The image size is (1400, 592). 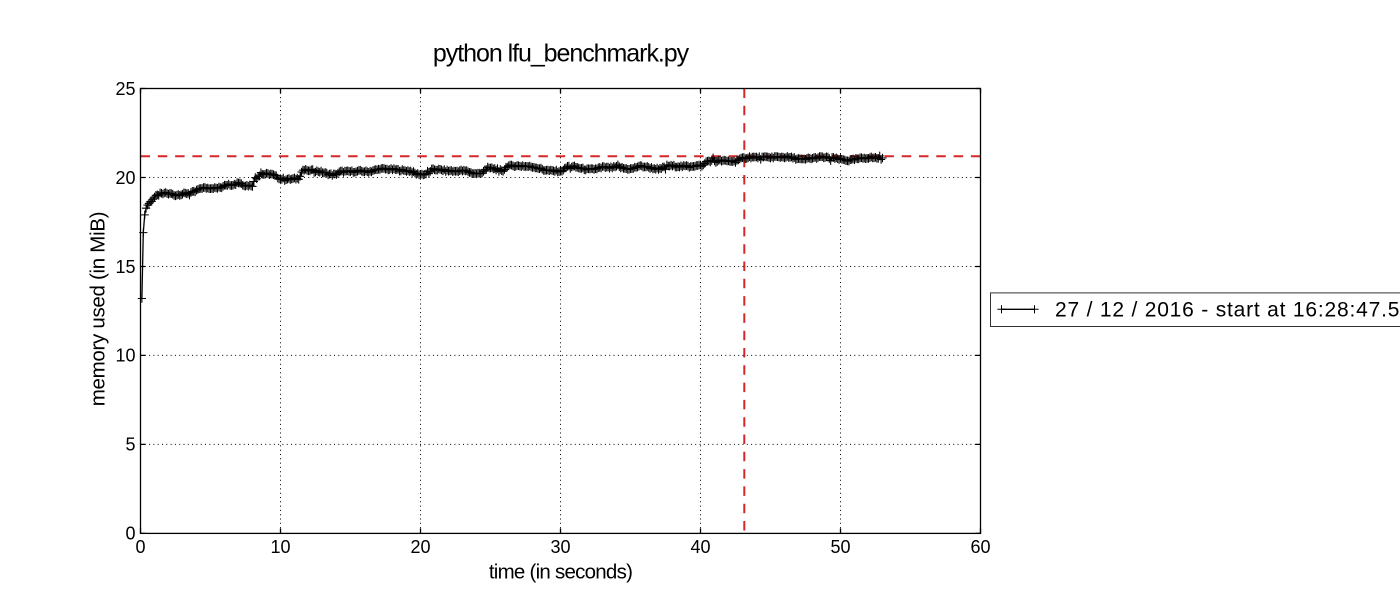 I want to click on svg-text: time (in seconds), so click(x=560, y=572).